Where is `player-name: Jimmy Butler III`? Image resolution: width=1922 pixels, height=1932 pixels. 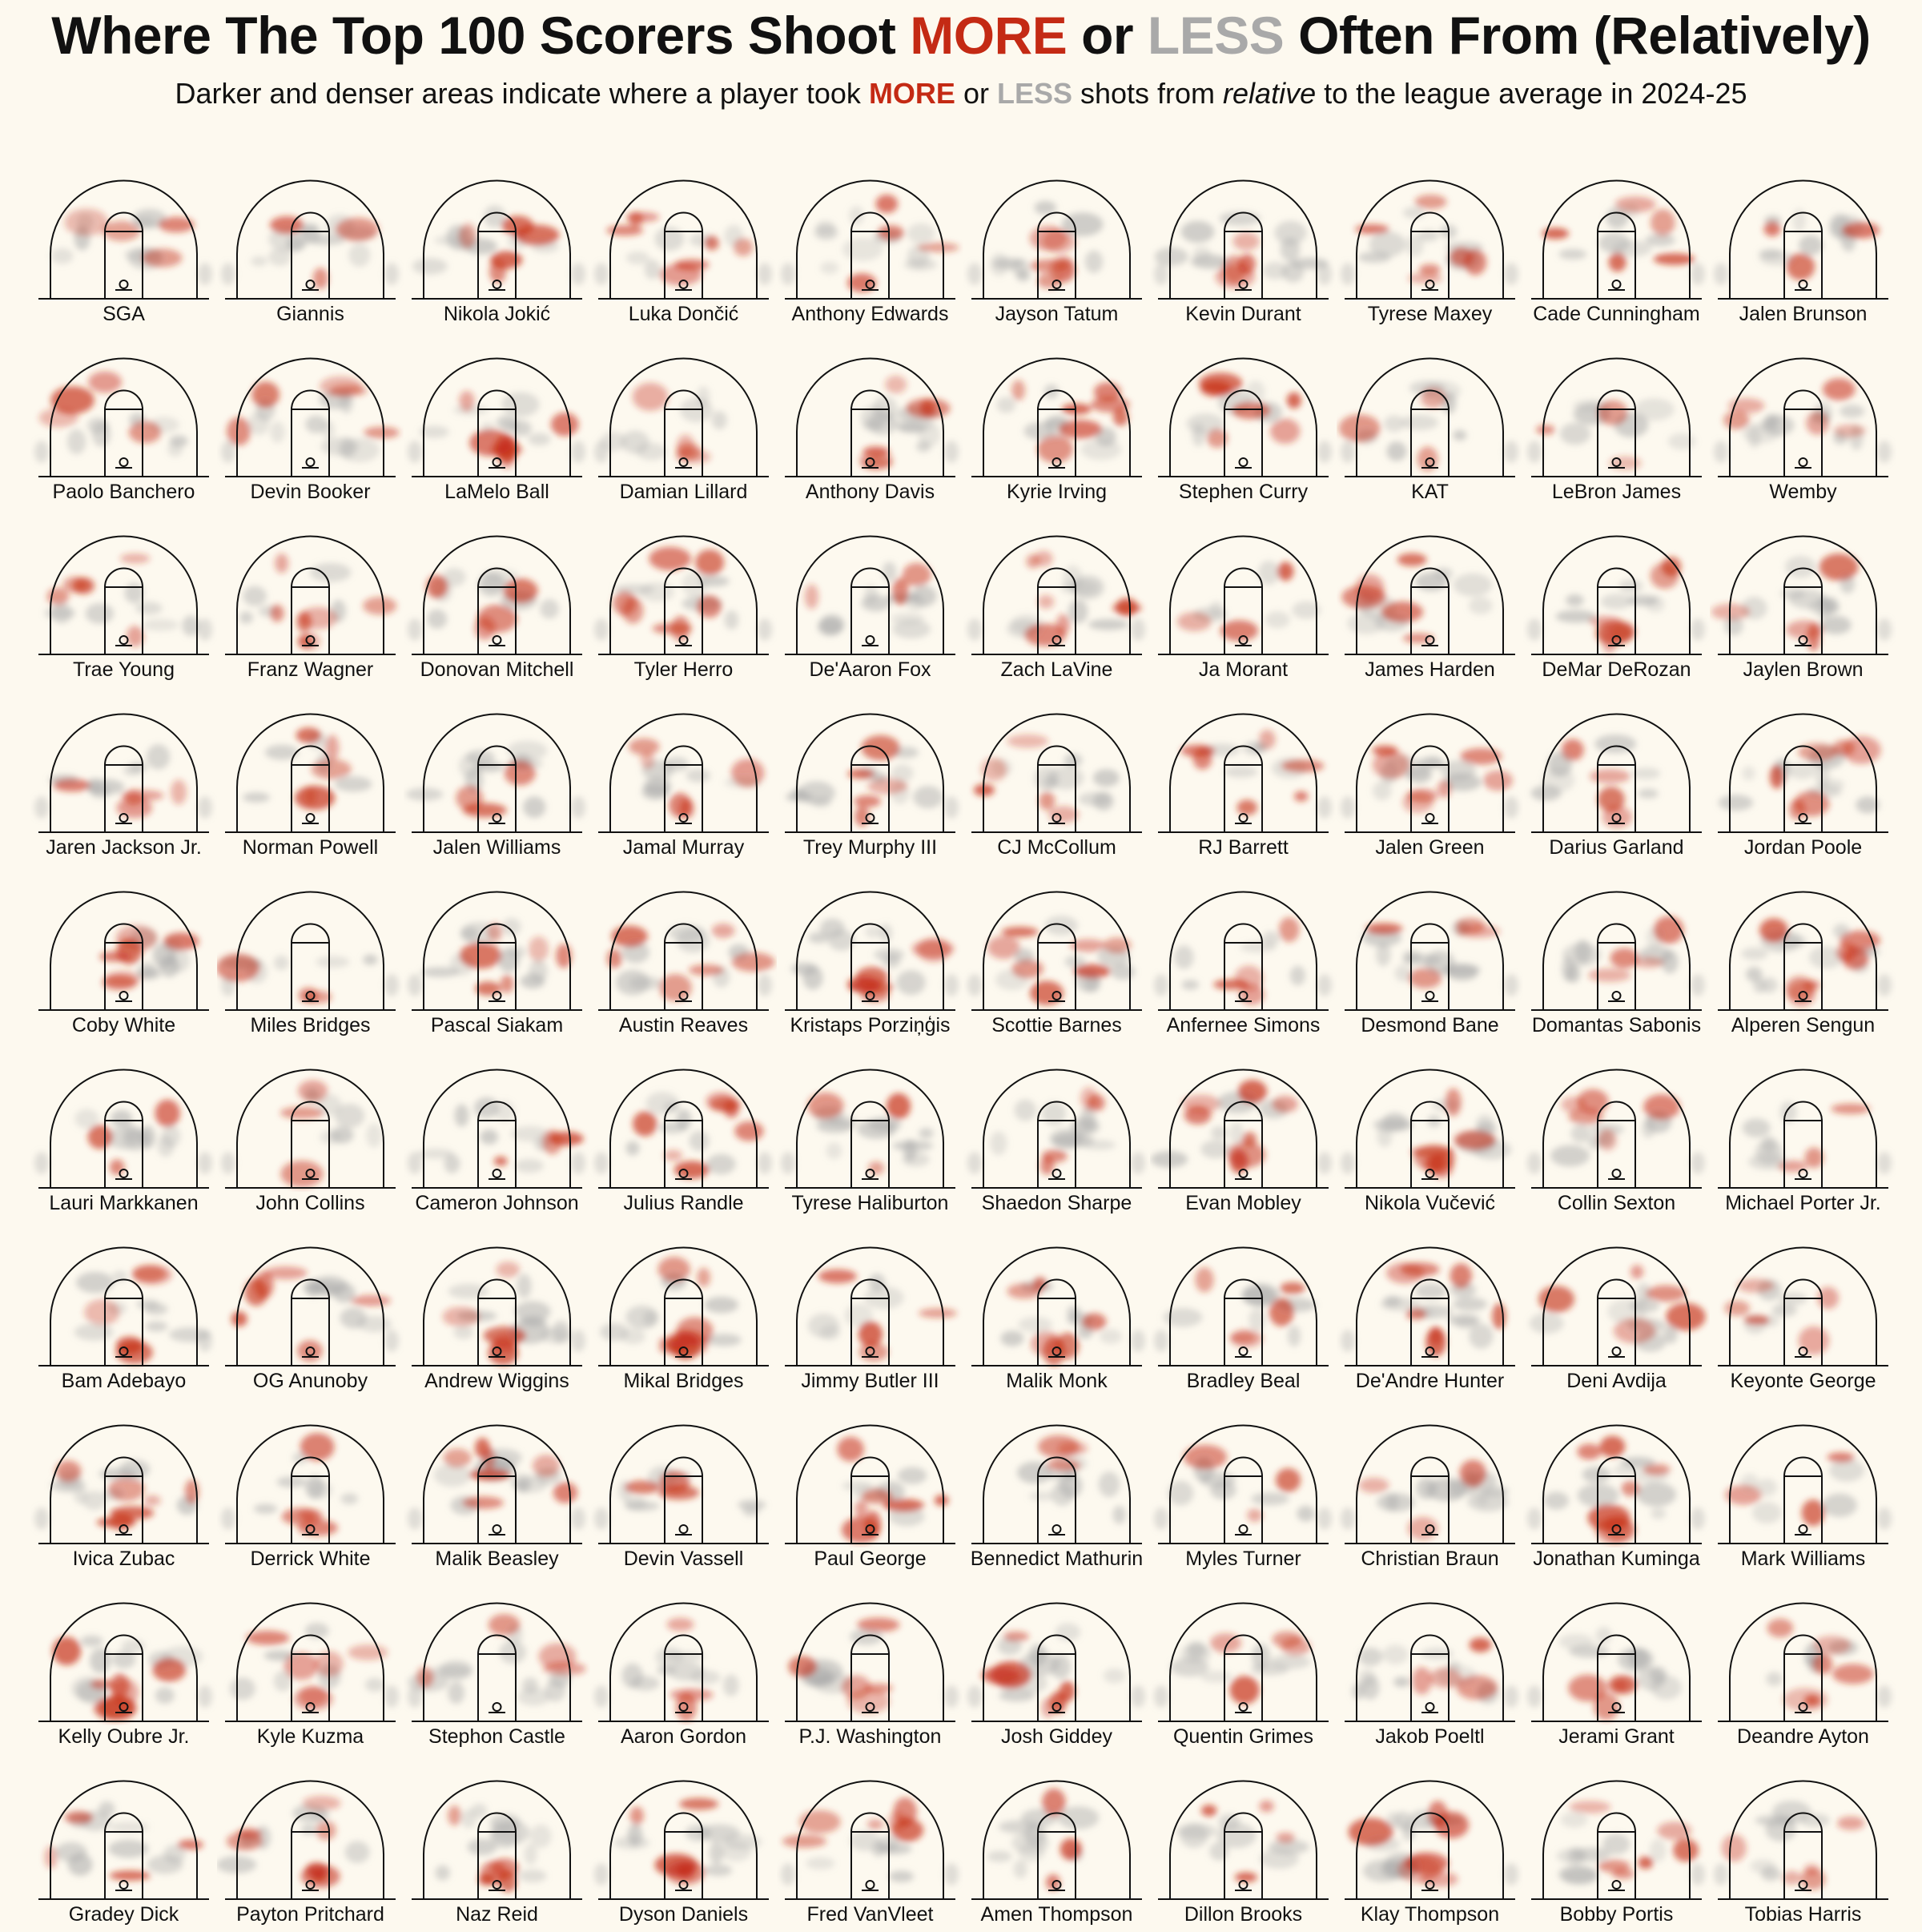
player-name: Jimmy Butler III is located at coordinates (870, 1381).